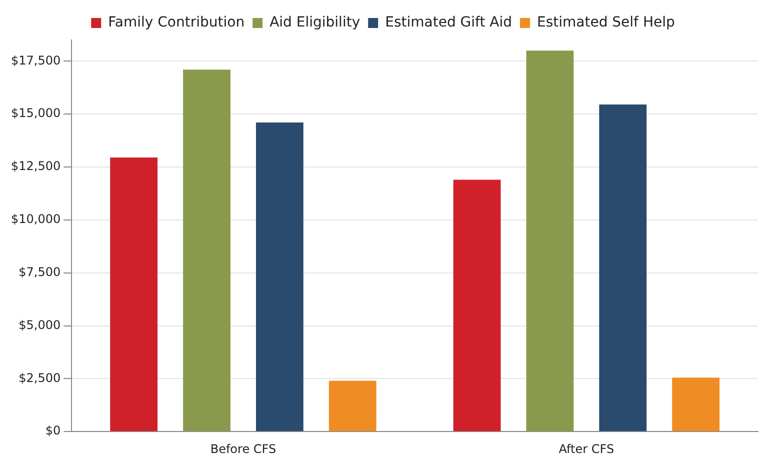  What do you see at coordinates (315, 22) in the screenshot?
I see `legend-label: Aid Eligibility` at bounding box center [315, 22].